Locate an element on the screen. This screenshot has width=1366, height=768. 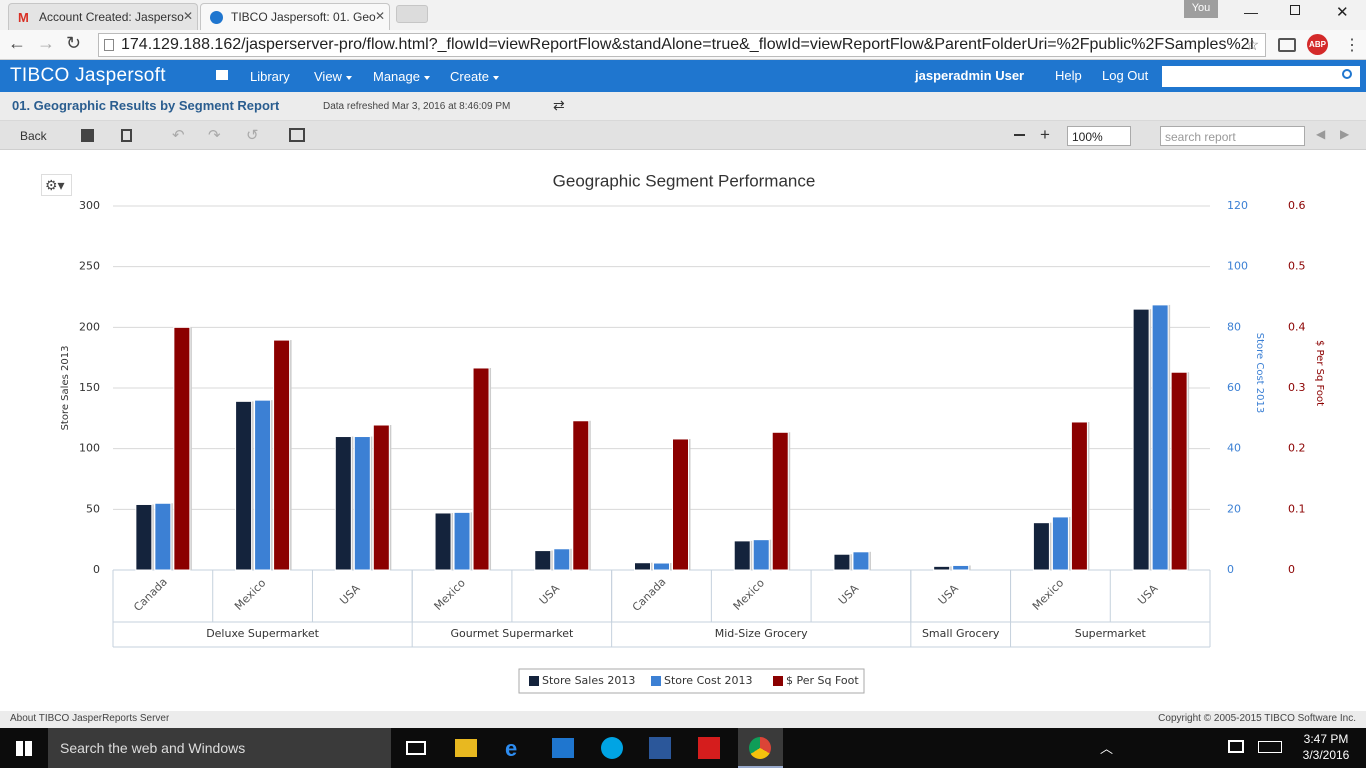
global-search is located at coordinates (1261, 76).